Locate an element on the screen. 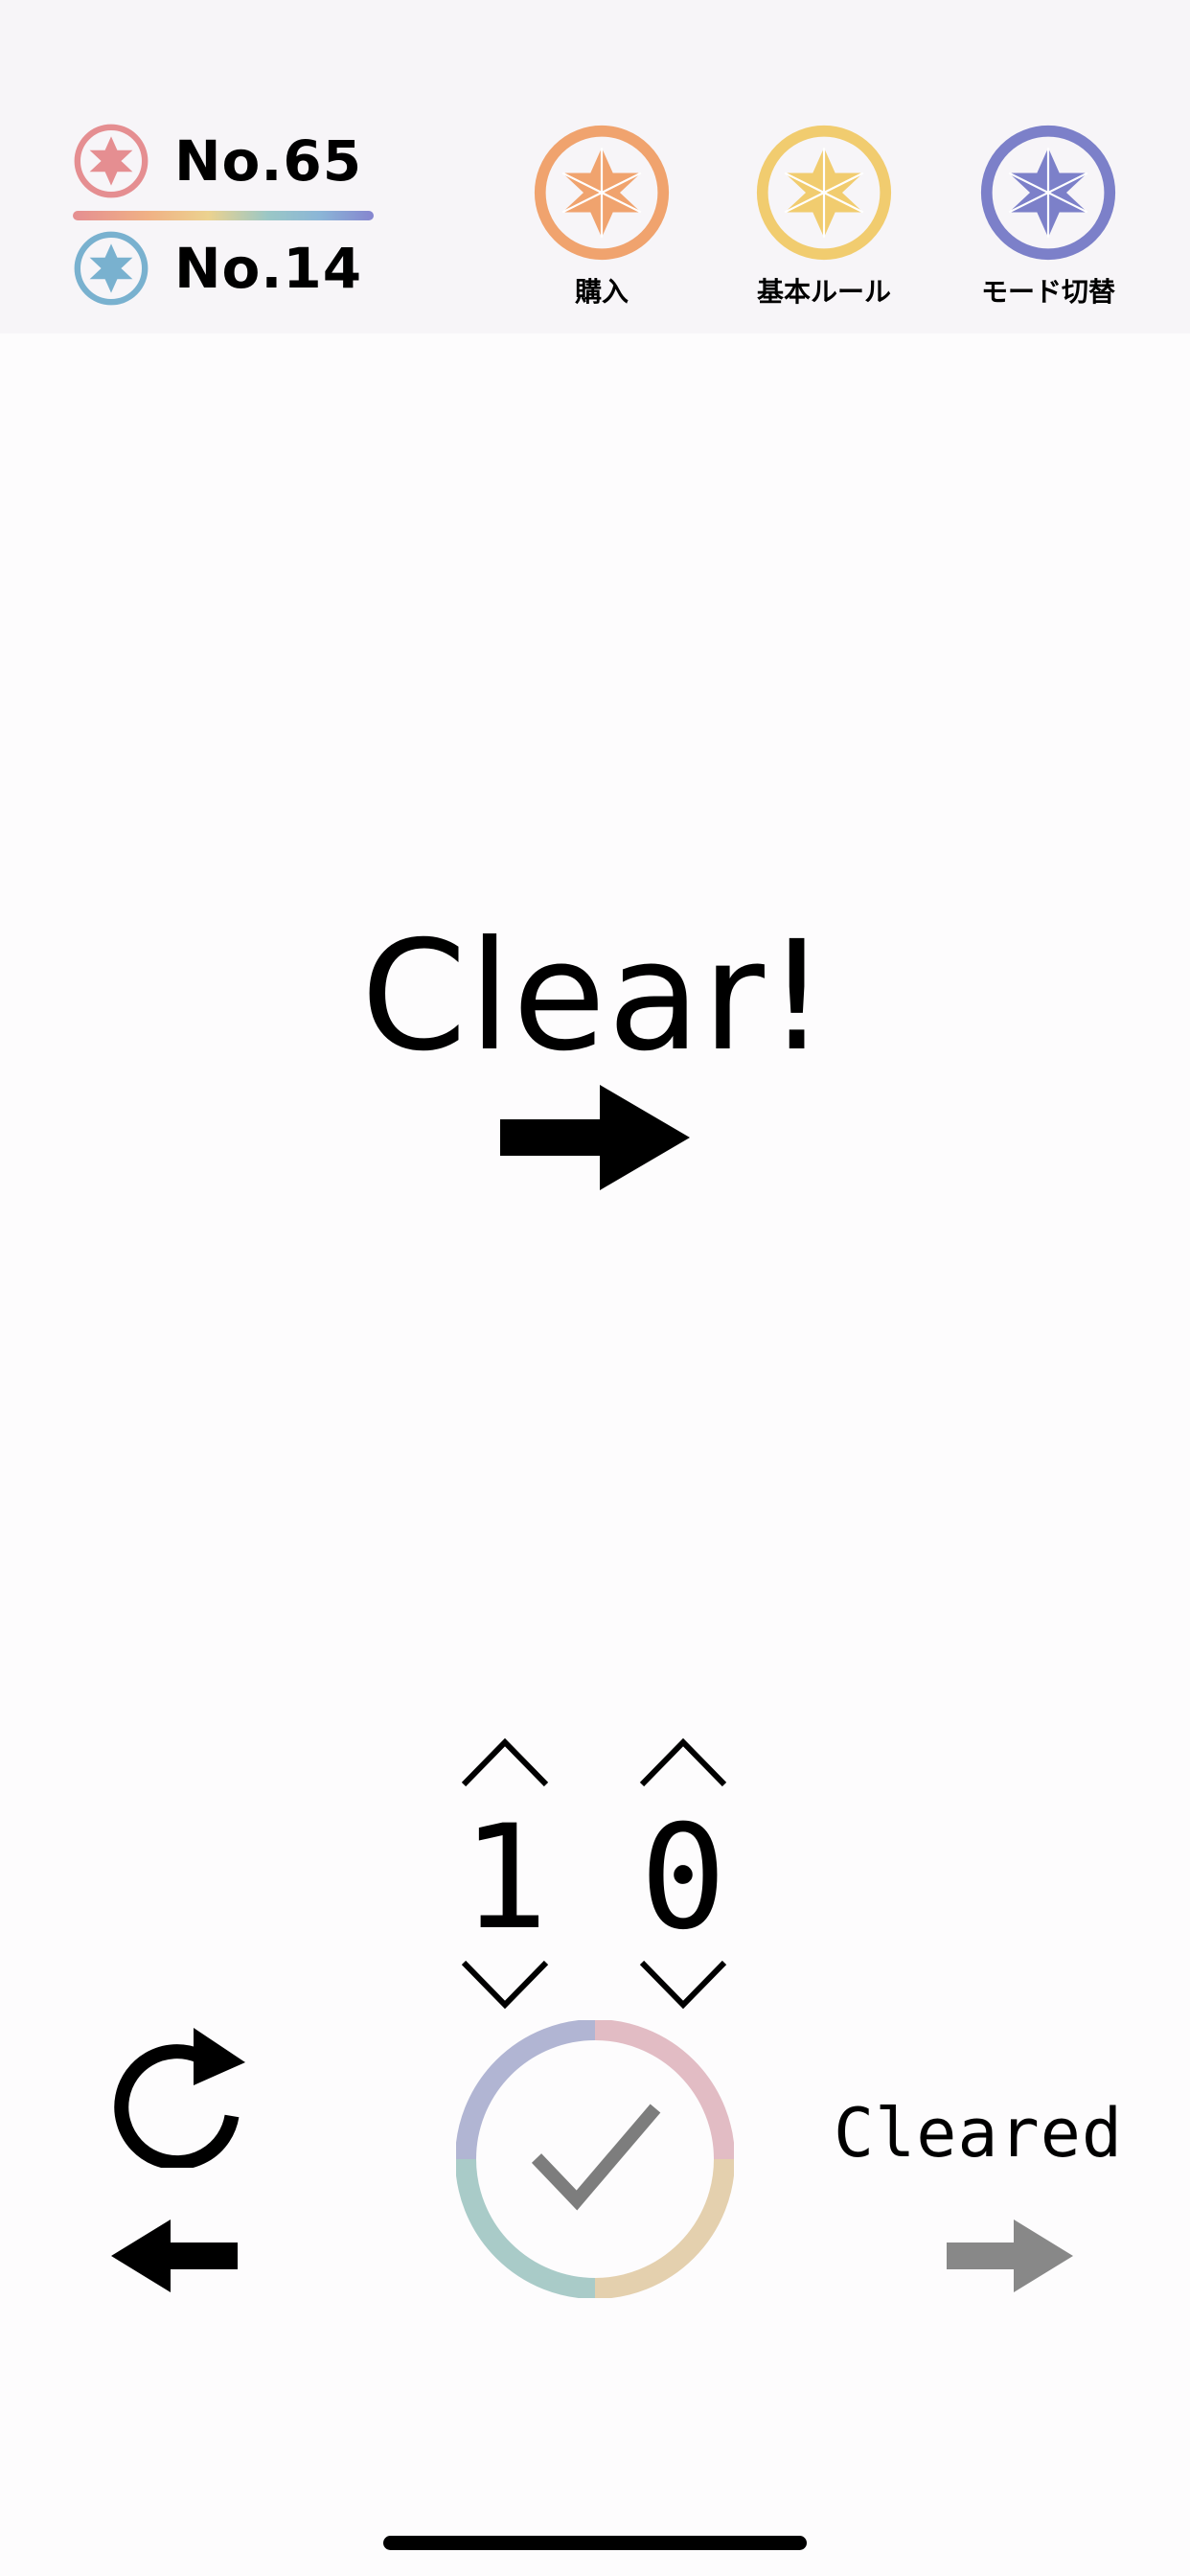 Image resolution: width=1190 pixels, height=2576 pixels. reset-icon is located at coordinates (177, 2096).